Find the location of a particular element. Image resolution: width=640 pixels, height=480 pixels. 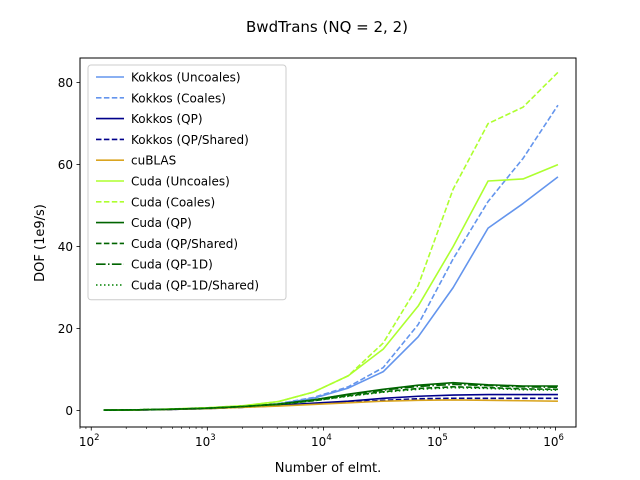

y-tick-label: 0 is located at coordinates (69, 411).